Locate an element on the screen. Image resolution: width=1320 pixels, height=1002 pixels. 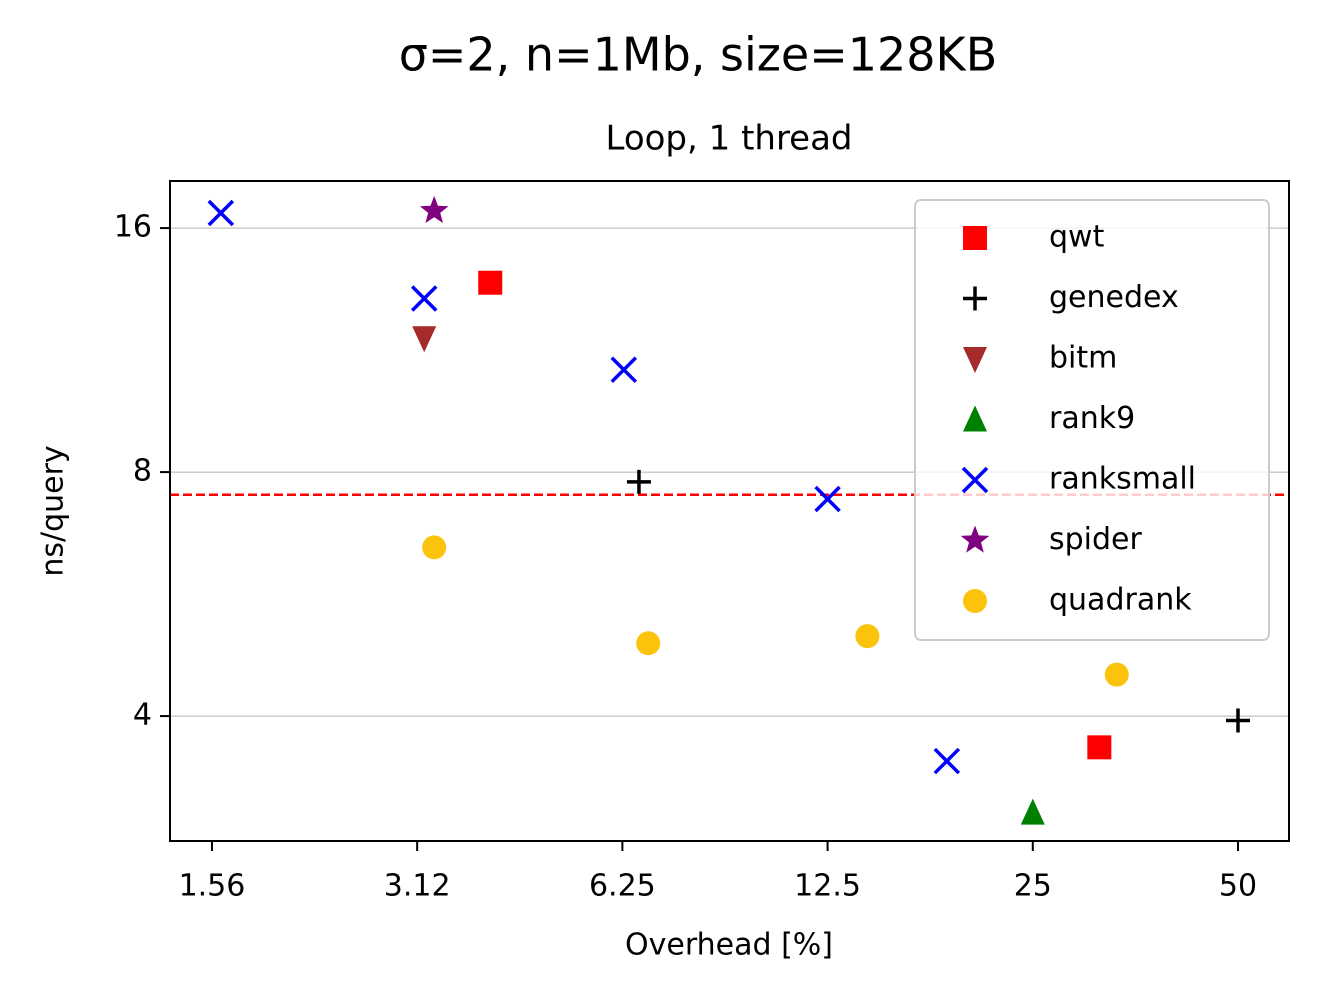
x-tick-label: 3.12 is located at coordinates (417, 886).